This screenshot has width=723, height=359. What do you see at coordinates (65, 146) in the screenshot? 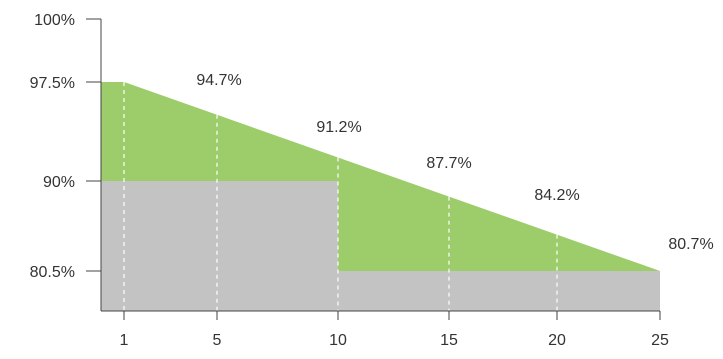
I see `y-axis-ticks: 100% 97.5% 90% 80.5%` at bounding box center [65, 146].